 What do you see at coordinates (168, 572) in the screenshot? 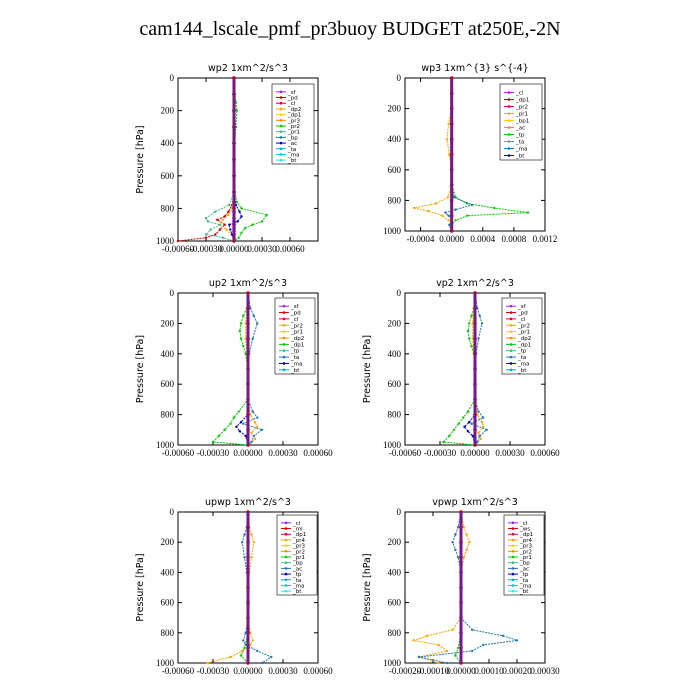
I see `y-tick-label: 400` at bounding box center [168, 572].